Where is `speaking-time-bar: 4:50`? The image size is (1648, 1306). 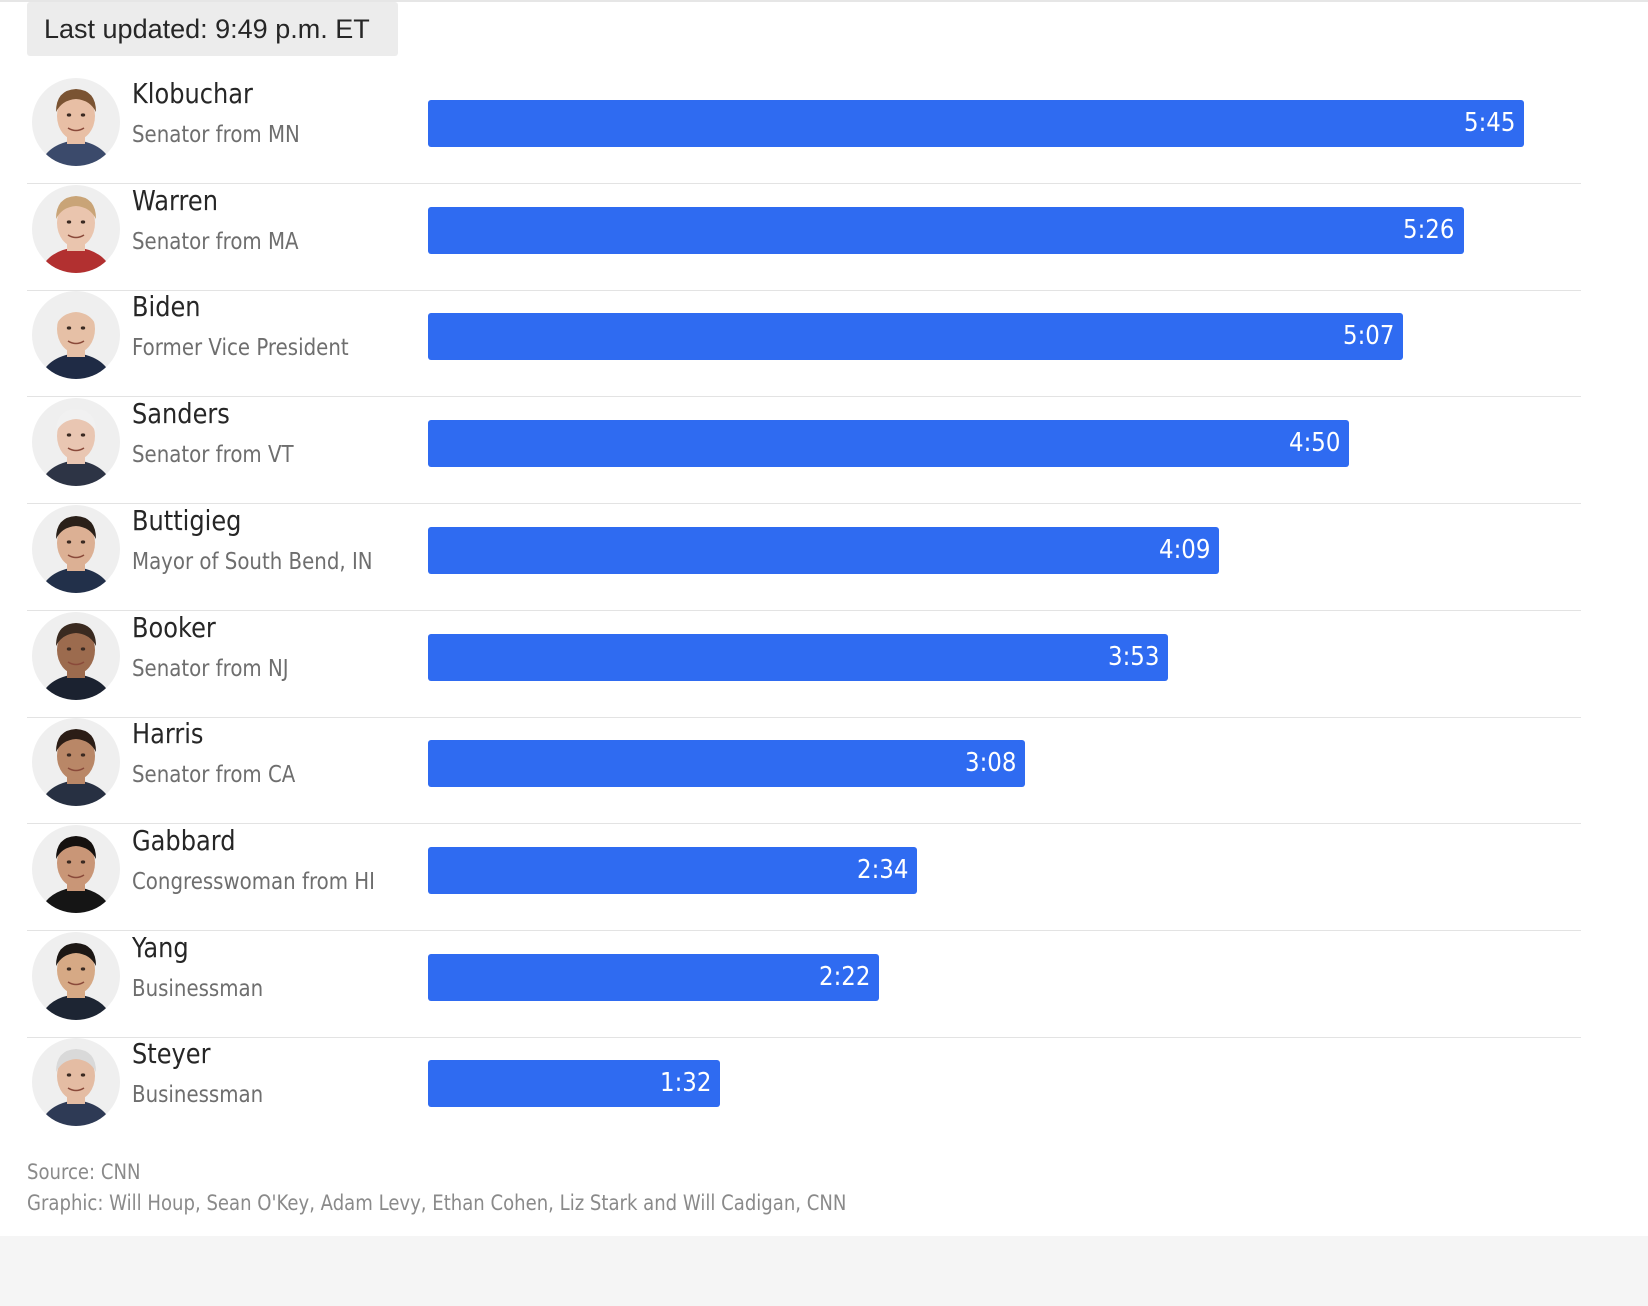
speaking-time-bar: 4:50 is located at coordinates (889, 444).